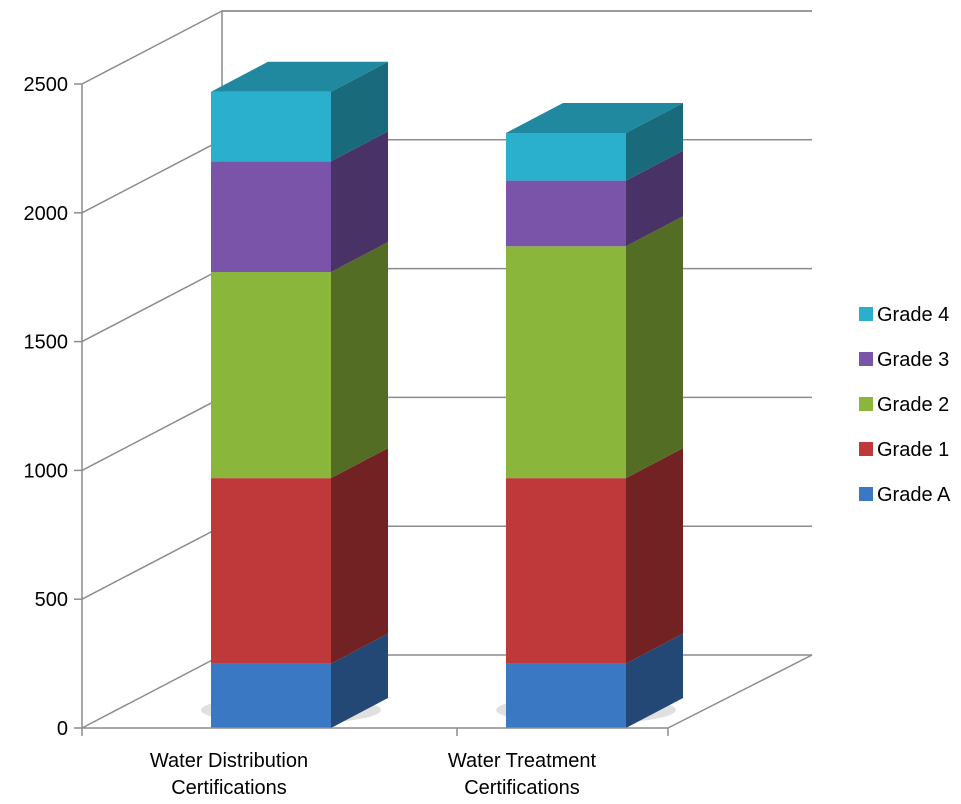 The height and width of the screenshot is (804, 961). I want to click on category-label: Water Treatment, so click(522, 761).